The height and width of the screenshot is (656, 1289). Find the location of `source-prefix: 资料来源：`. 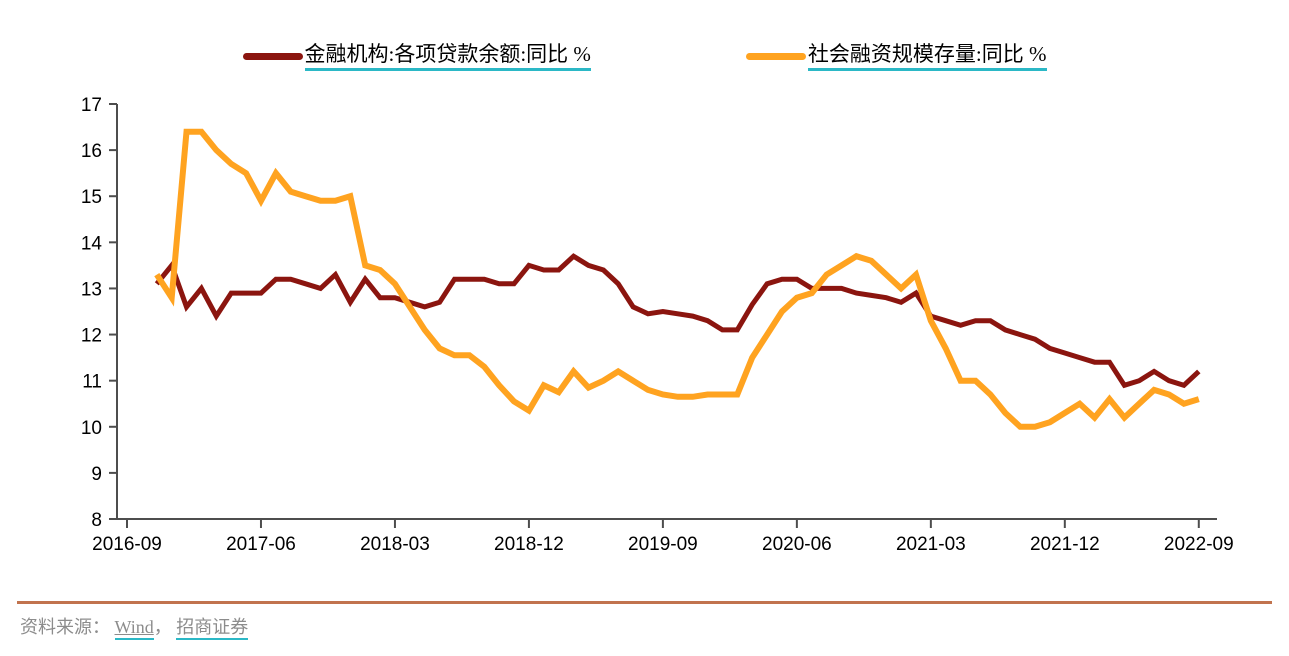

source-prefix: 资料来源： is located at coordinates (65, 627).